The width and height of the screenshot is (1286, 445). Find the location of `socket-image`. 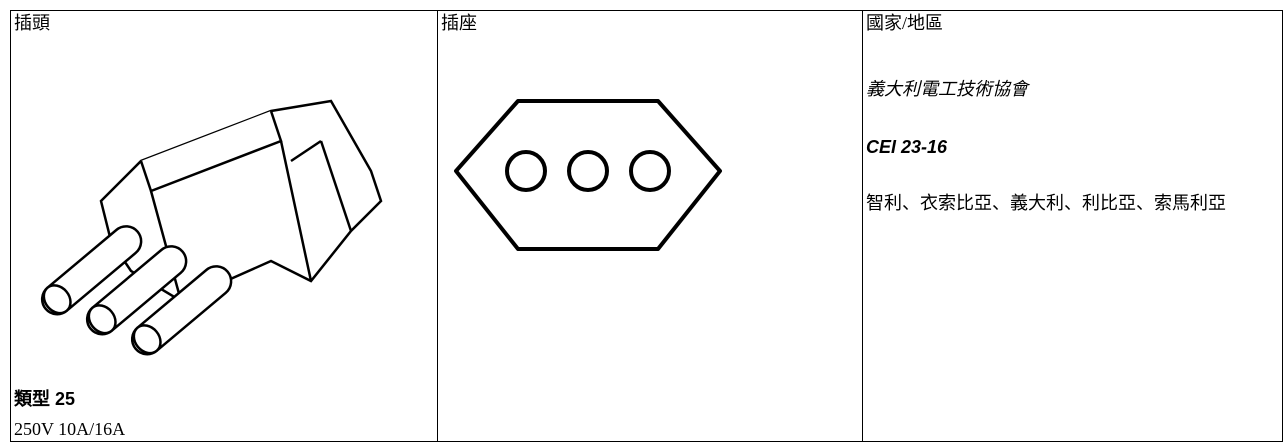

socket-image is located at coordinates (588, 175).